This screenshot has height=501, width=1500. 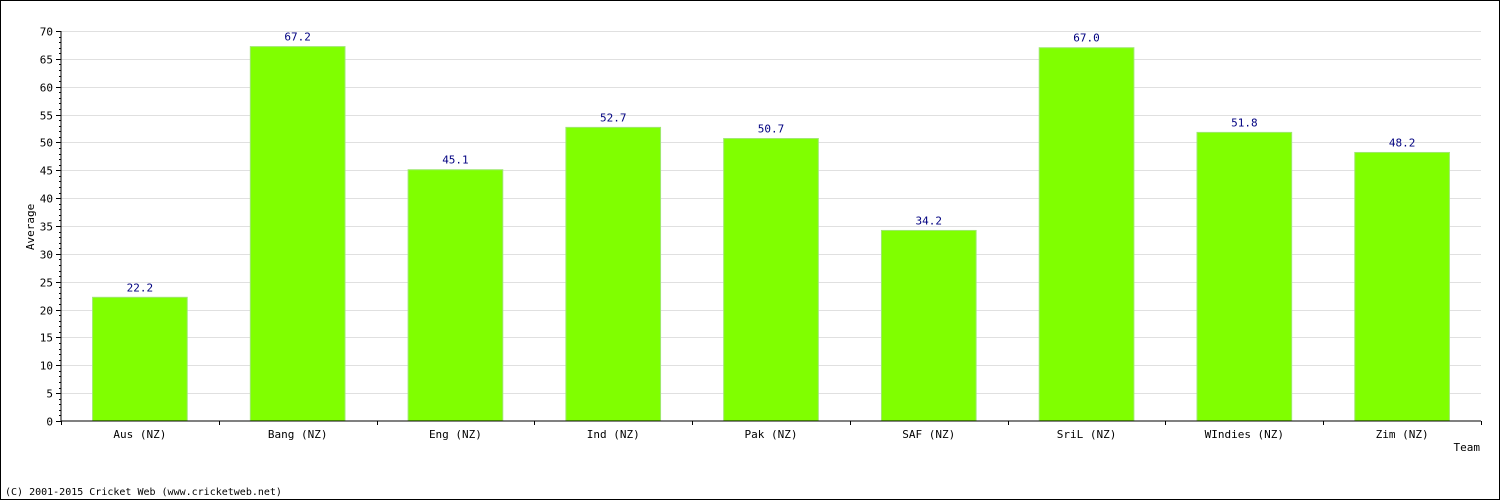 What do you see at coordinates (46, 60) in the screenshot?
I see `y-tick-label: 65` at bounding box center [46, 60].